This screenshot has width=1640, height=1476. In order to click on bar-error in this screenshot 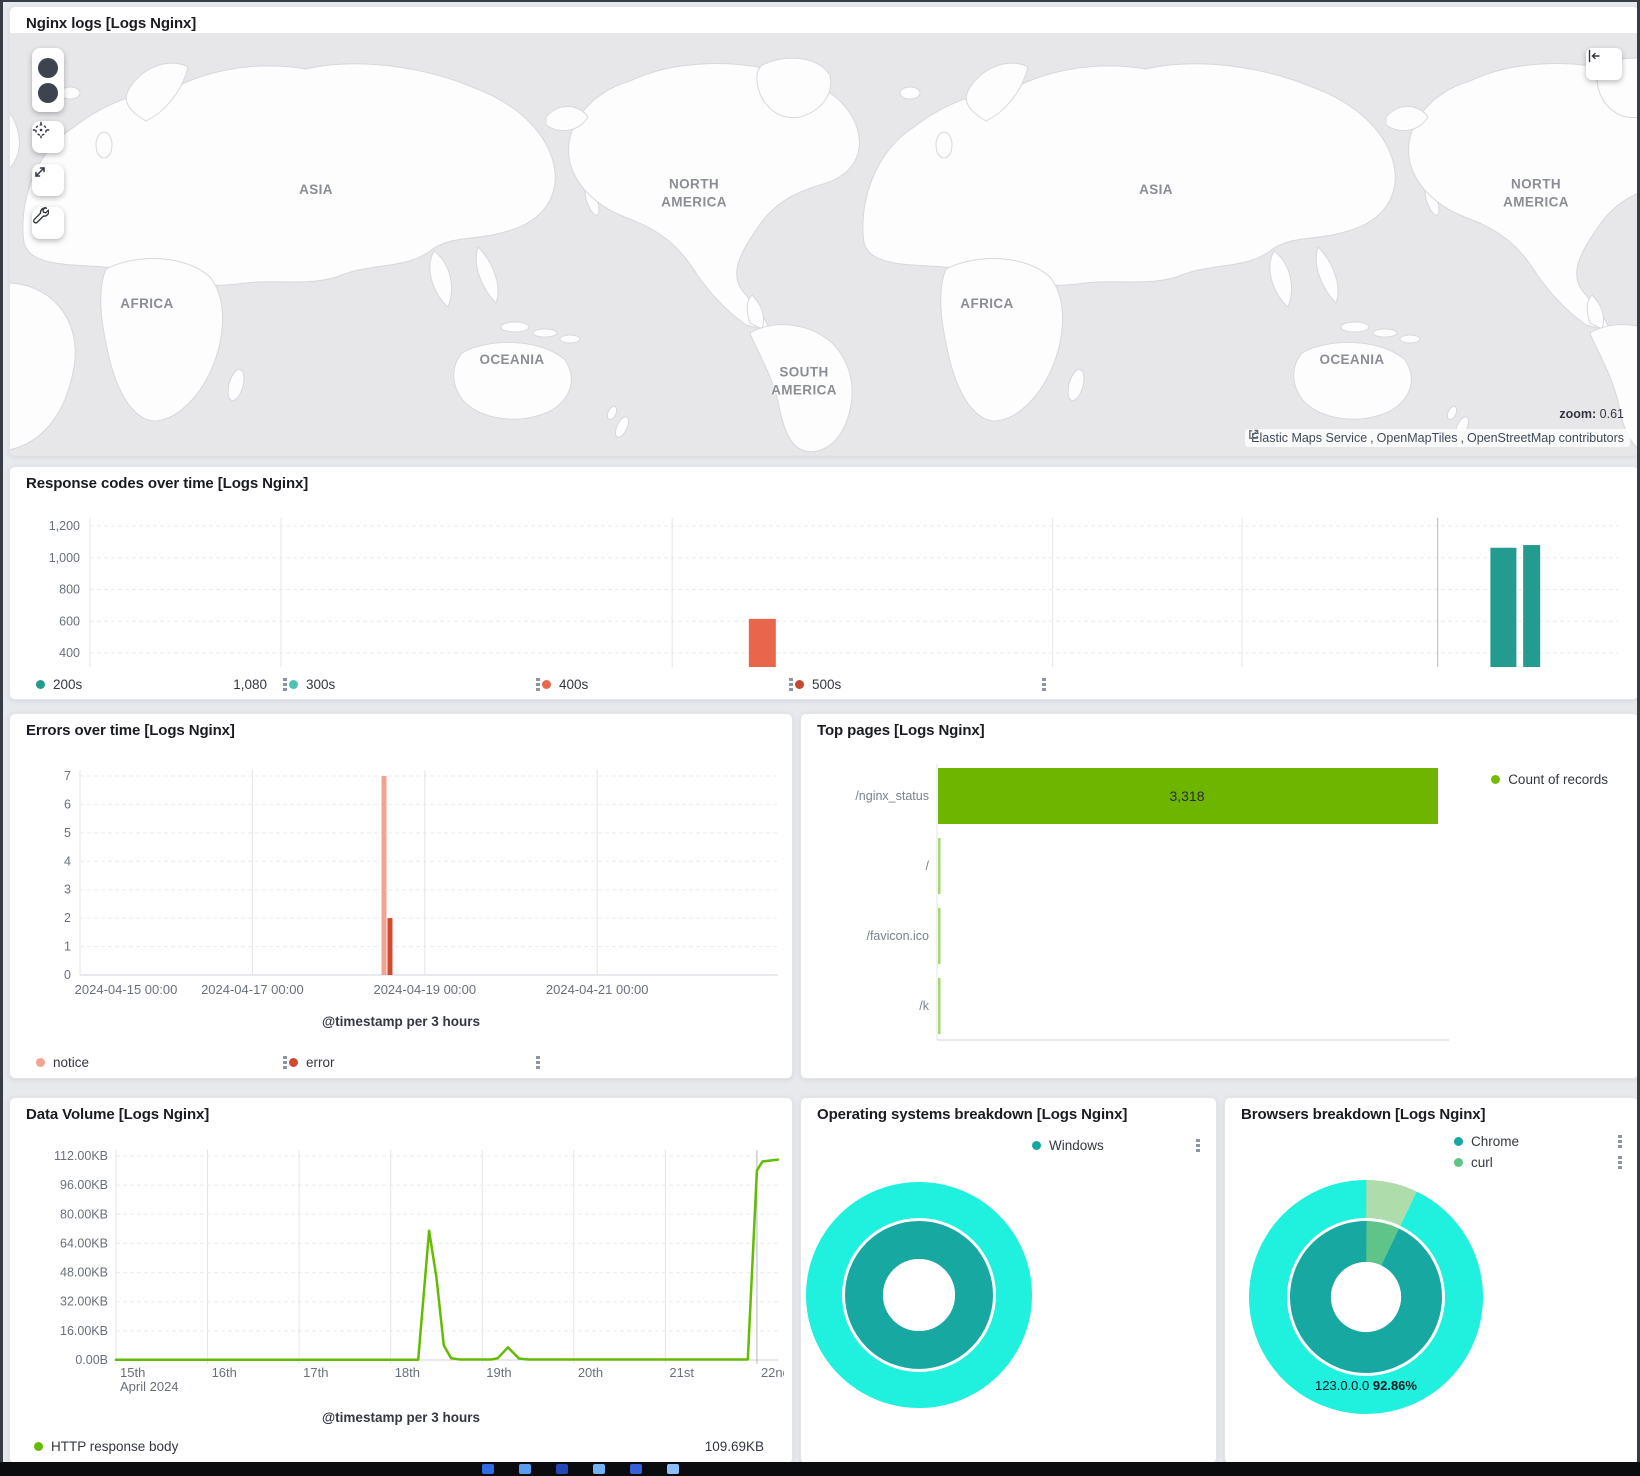, I will do `click(390, 946)`.